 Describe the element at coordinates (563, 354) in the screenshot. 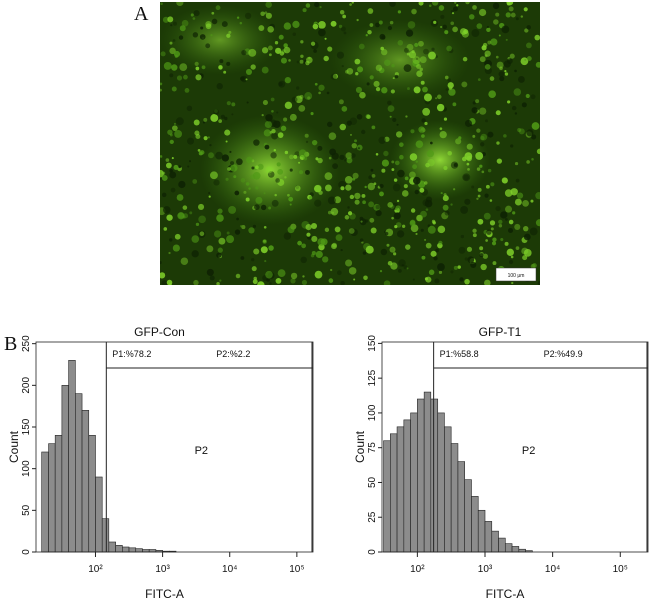

I see `gate-label: P2:%49.9` at that location.